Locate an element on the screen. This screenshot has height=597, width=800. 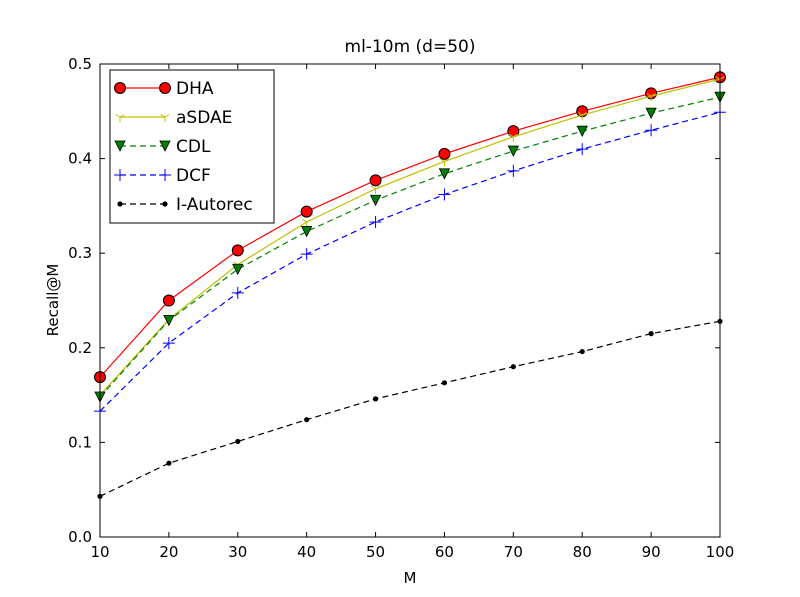
x-axis-label: M is located at coordinates (410, 578).